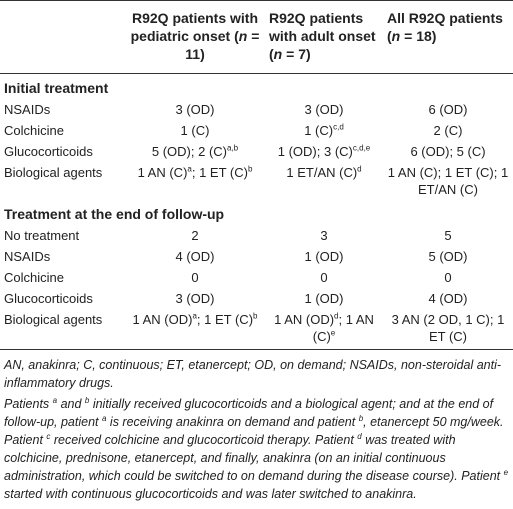  I want to click on text-run: , etanercept 50 mg/week. Patient, so click(254, 431).